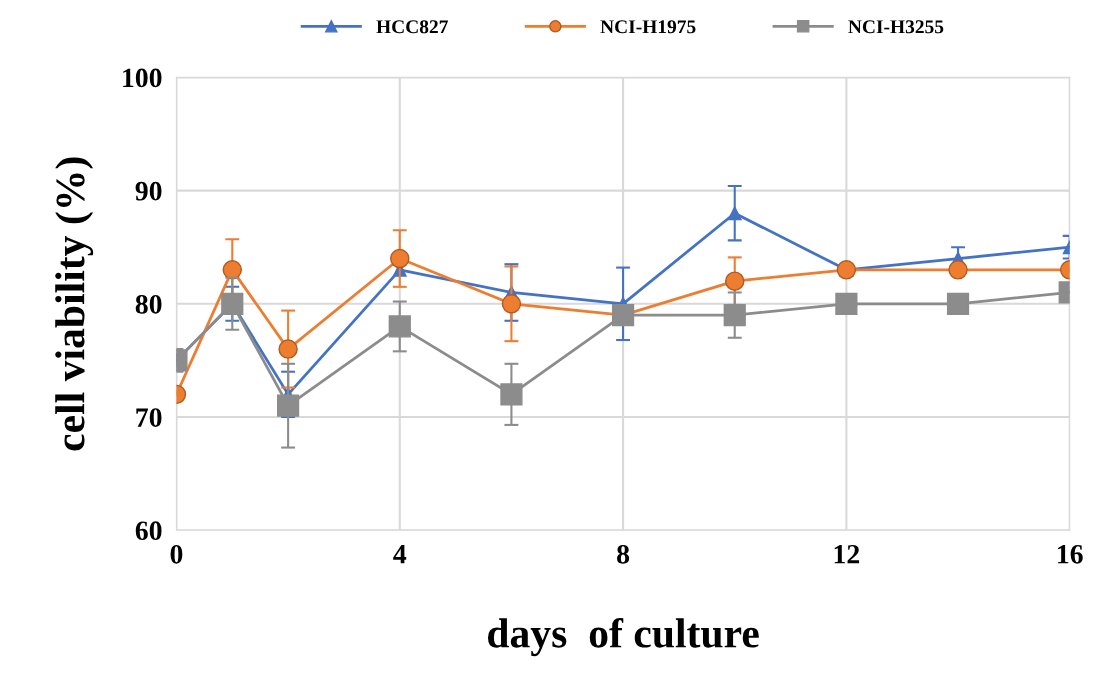 Image resolution: width=1096 pixels, height=685 pixels. I want to click on x-tick-label: 16, so click(1070, 554).